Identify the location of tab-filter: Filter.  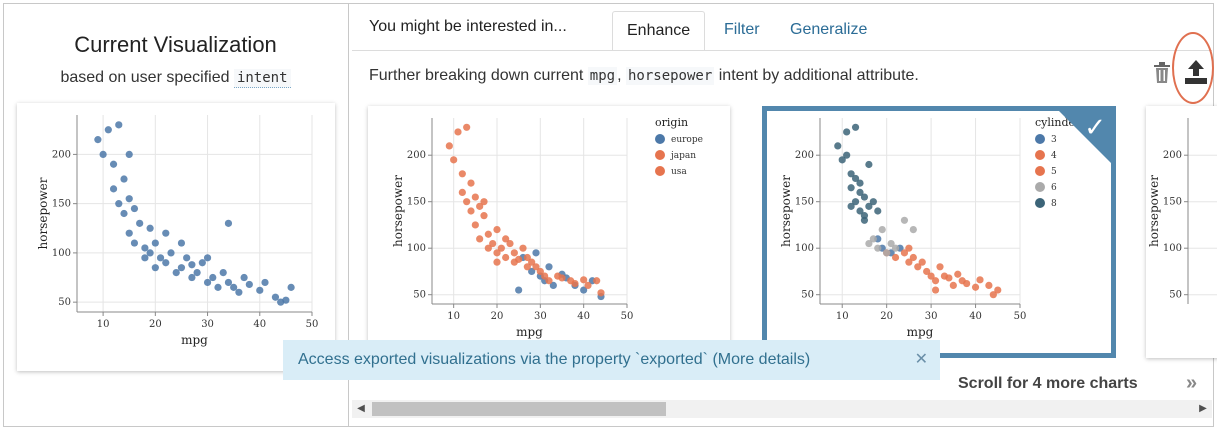
(742, 29).